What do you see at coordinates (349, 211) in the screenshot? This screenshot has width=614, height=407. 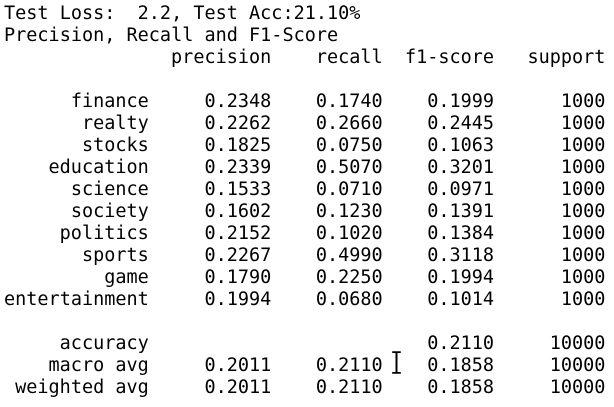 I see `cell-recall: 0.1230` at bounding box center [349, 211].